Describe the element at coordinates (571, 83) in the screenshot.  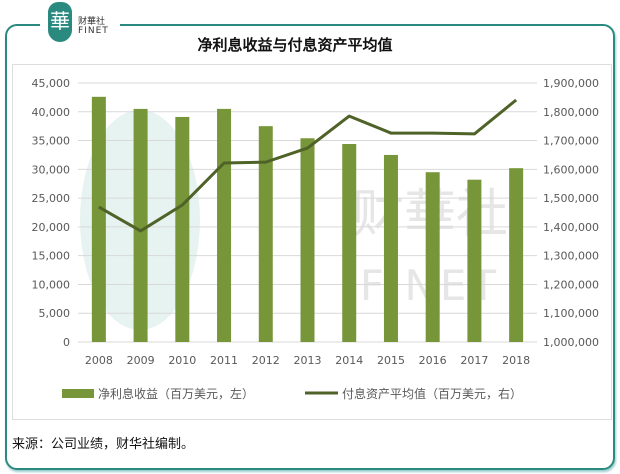
I see `right-tick-label: 1,900,000` at that location.